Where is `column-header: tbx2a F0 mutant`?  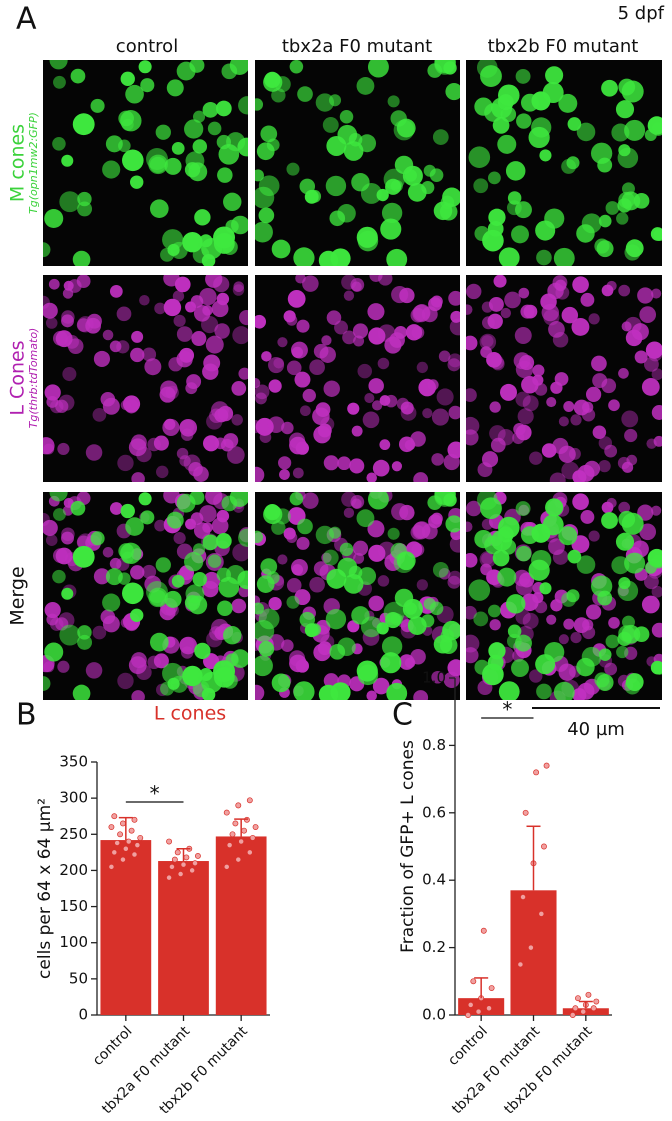
column-header: tbx2a F0 mutant is located at coordinates (357, 46).